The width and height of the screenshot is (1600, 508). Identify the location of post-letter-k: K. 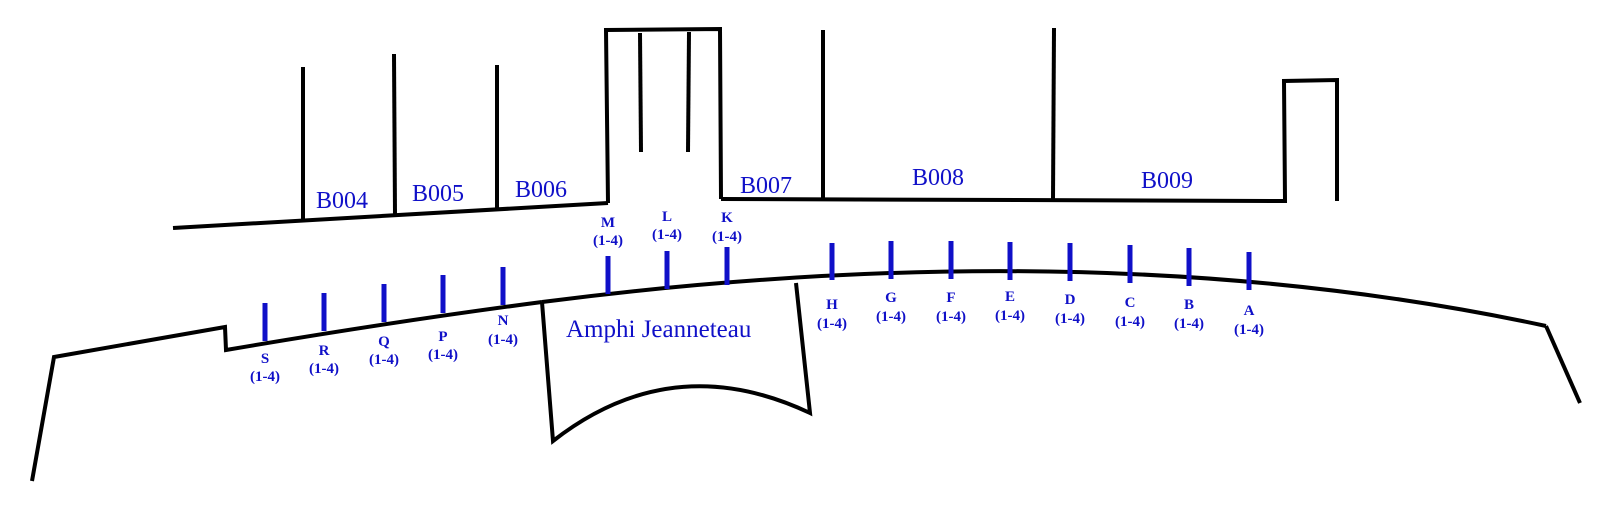
(727, 218).